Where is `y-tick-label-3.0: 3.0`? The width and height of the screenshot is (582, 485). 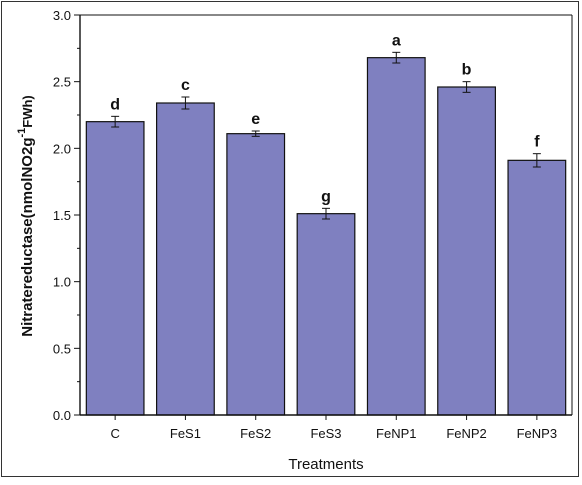 y-tick-label-3.0: 3.0 is located at coordinates (62, 15).